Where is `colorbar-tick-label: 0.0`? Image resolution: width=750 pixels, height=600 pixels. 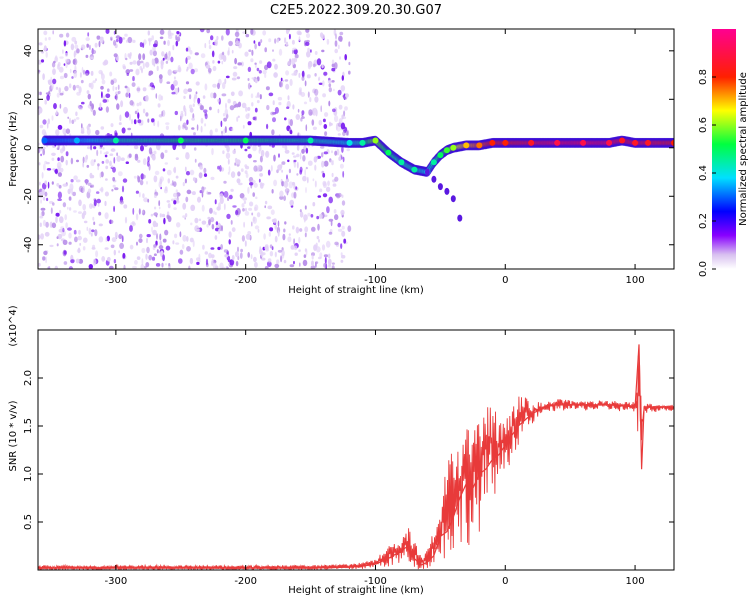 colorbar-tick-label: 0.0 is located at coordinates (703, 269).